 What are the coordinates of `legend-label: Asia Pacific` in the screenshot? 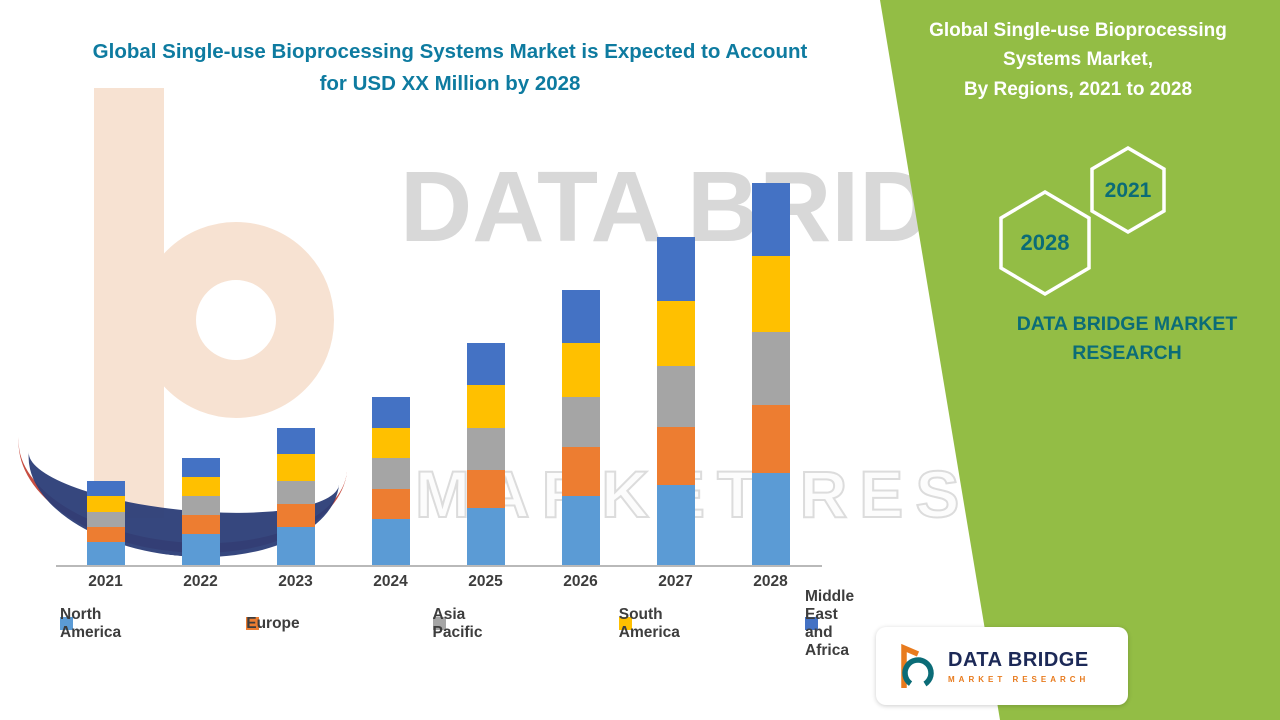 It's located at (457, 623).